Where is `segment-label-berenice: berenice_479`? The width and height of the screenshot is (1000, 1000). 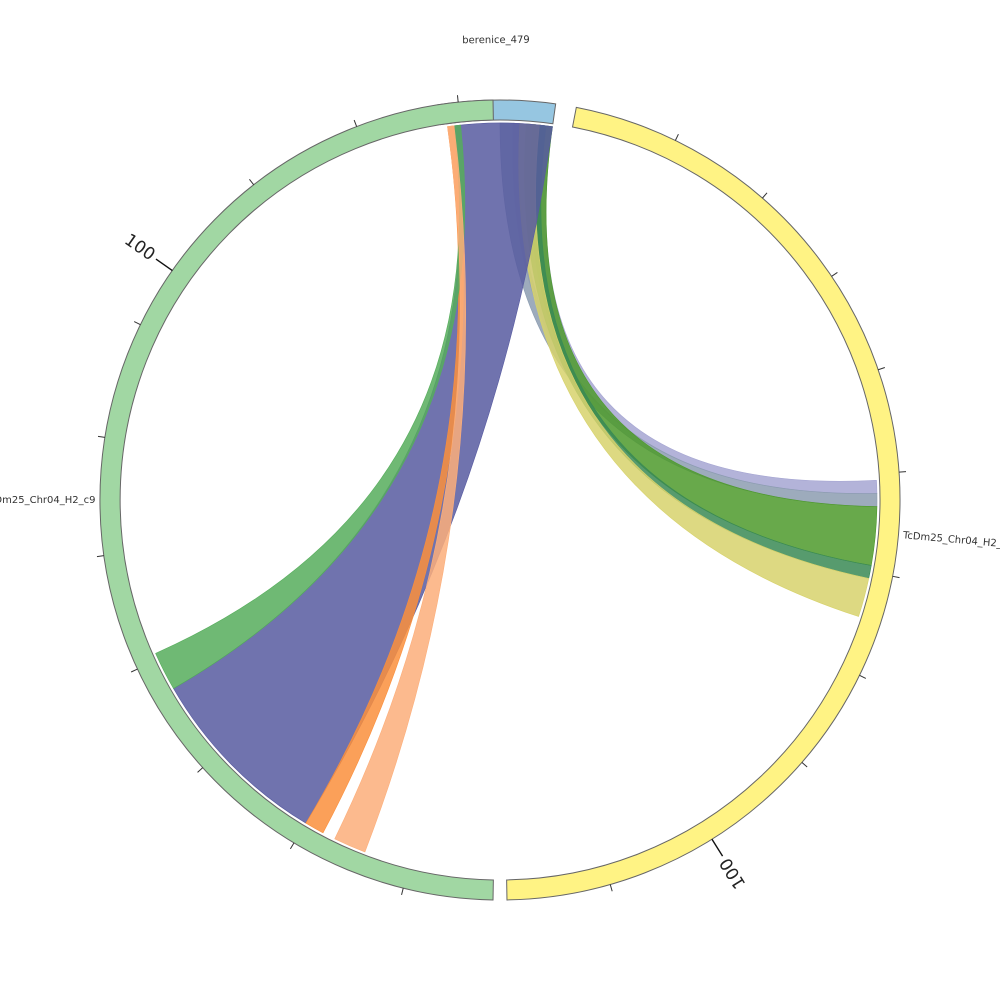
segment-label-berenice: berenice_479 is located at coordinates (495, 41).